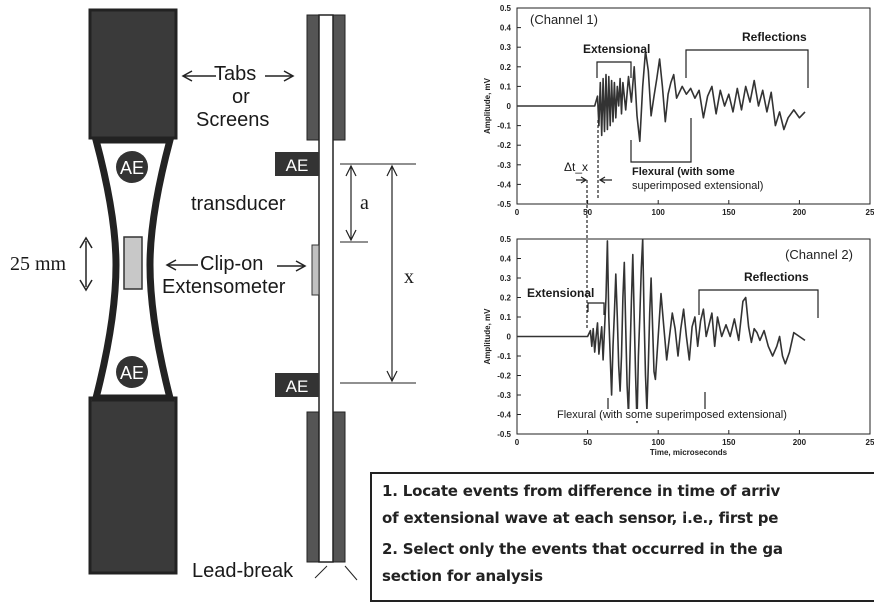 The height and width of the screenshot is (602, 874). I want to click on side-specimen, so click(326, 288).